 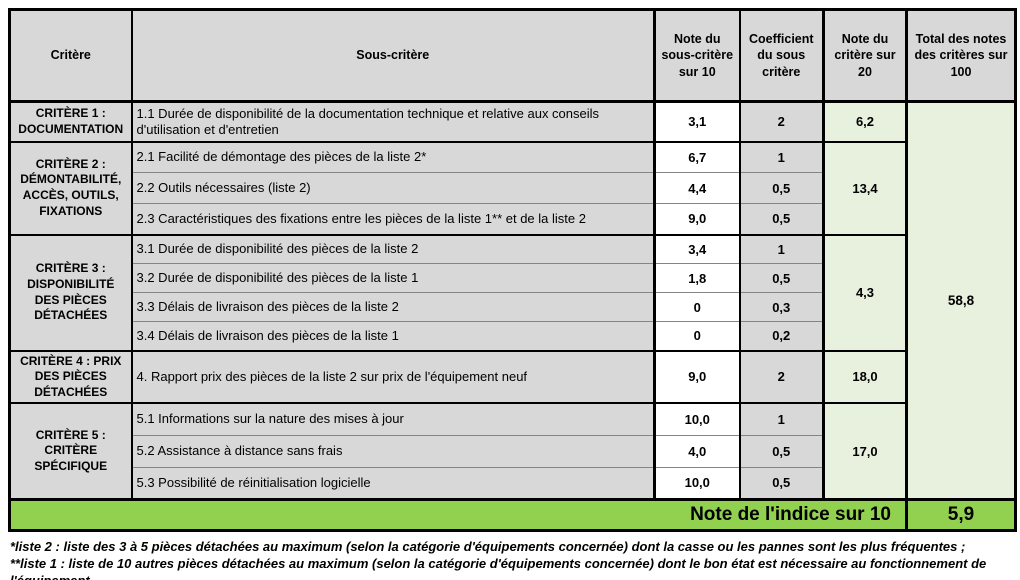 I want to click on subcriterion-5-1-coef: 1, so click(x=781, y=419).